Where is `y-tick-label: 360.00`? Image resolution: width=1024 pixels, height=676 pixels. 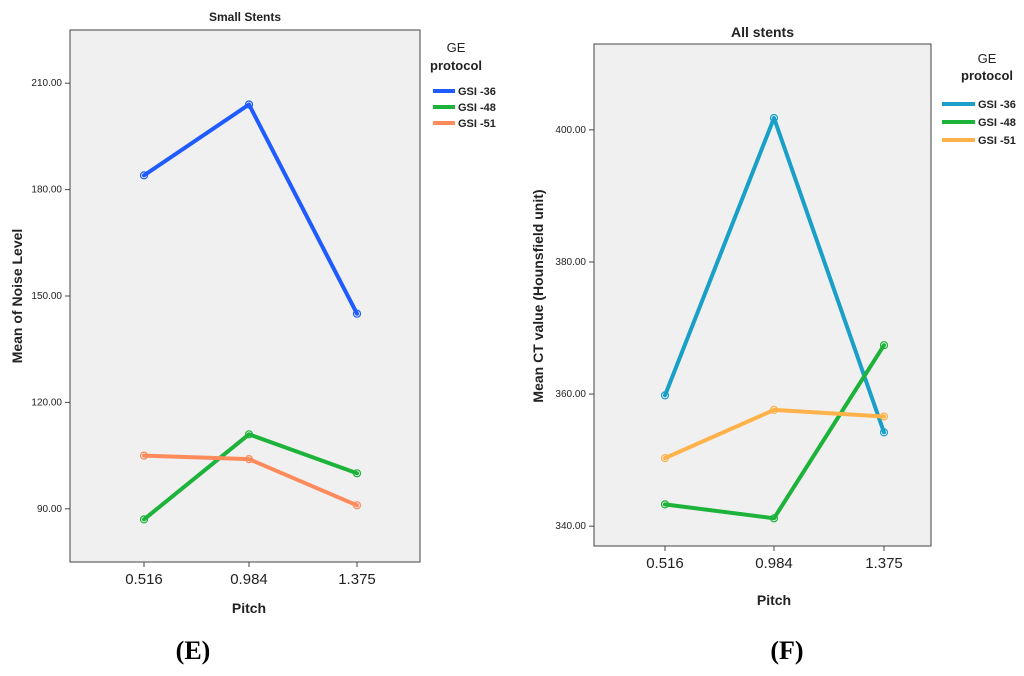
y-tick-label: 360.00 is located at coordinates (570, 394).